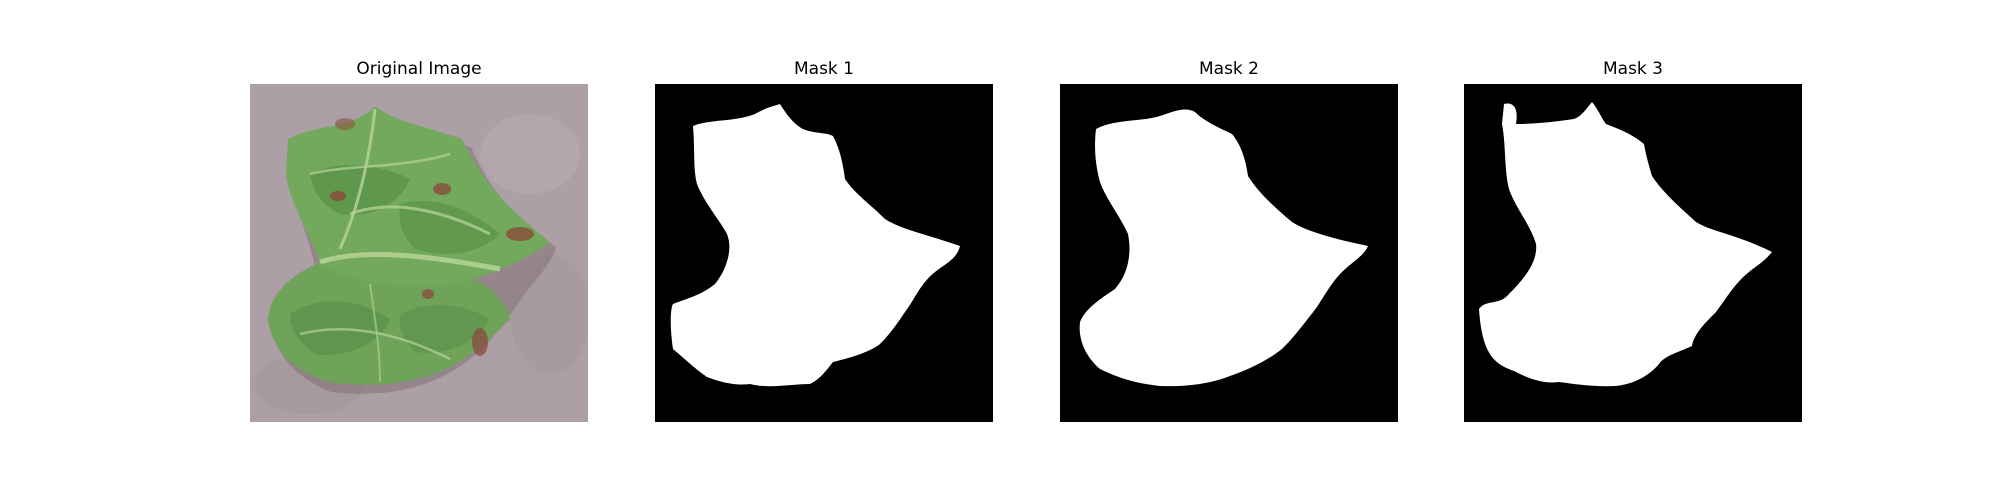 This screenshot has height=500, width=2000. What do you see at coordinates (1228, 69) in the screenshot?
I see `panel-title: Mask 2` at bounding box center [1228, 69].